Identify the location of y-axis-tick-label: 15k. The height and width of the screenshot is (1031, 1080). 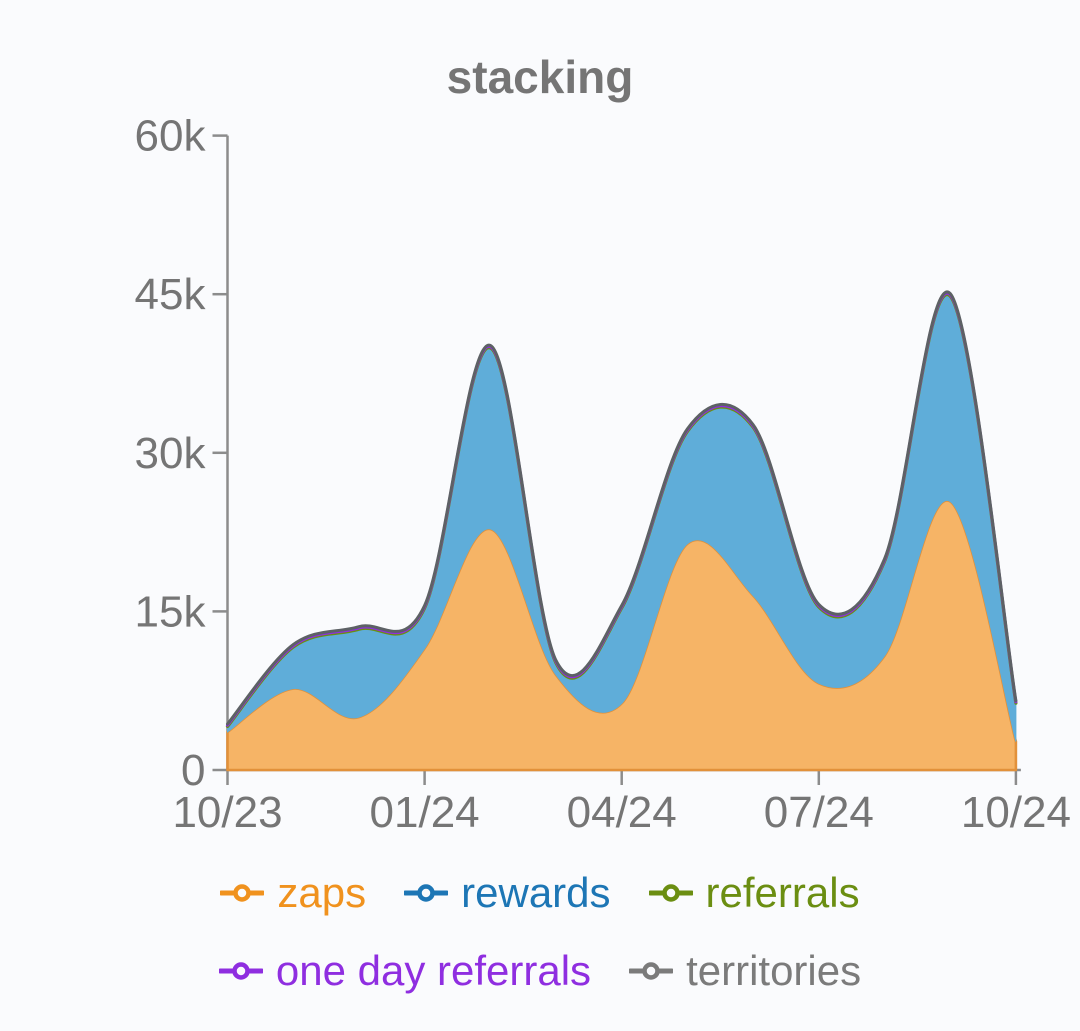
(171, 611).